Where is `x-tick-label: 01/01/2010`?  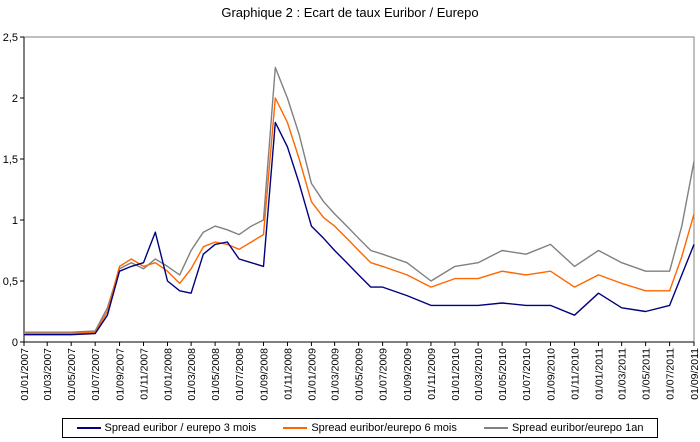 x-tick-label: 01/01/2010 is located at coordinates (456, 374).